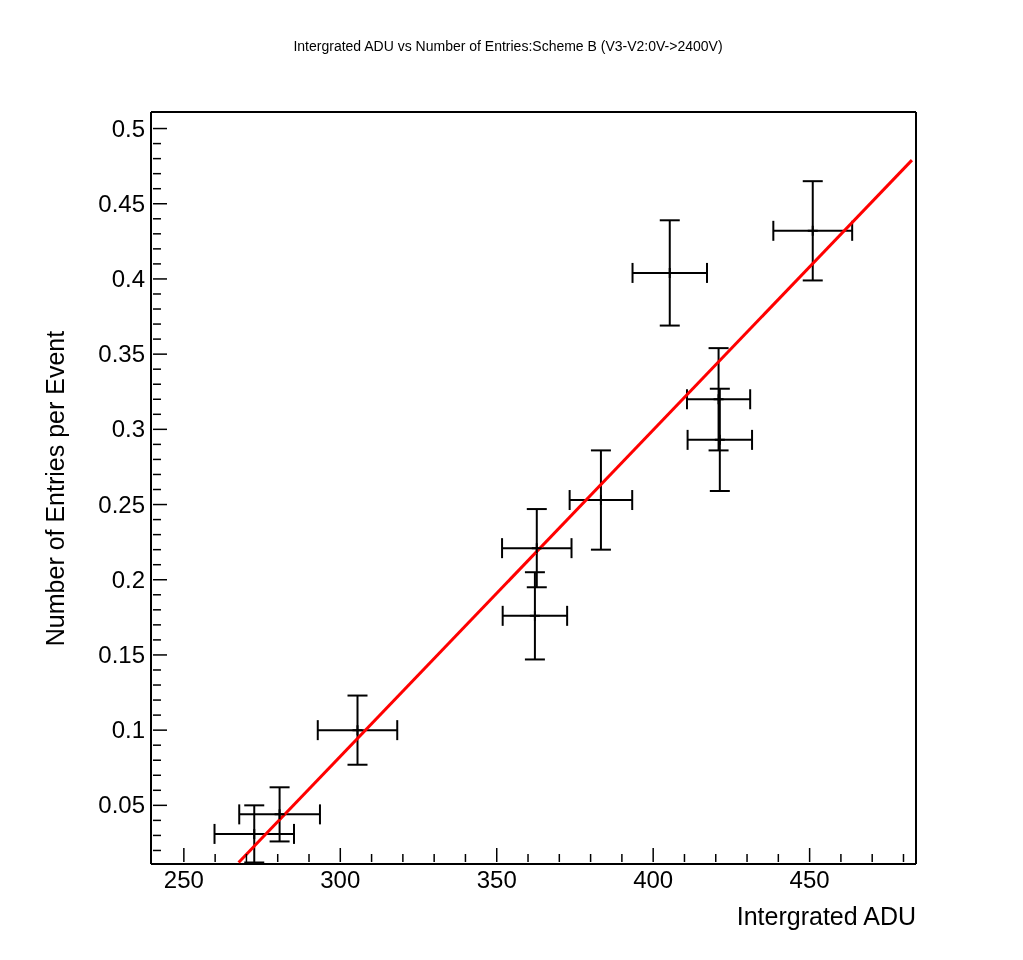  Describe the element at coordinates (508, 46) in the screenshot. I see `chart-title: Intergrated ADU vs Number of Entries:Scheme B (V3-V2:0V->2400V)` at that location.